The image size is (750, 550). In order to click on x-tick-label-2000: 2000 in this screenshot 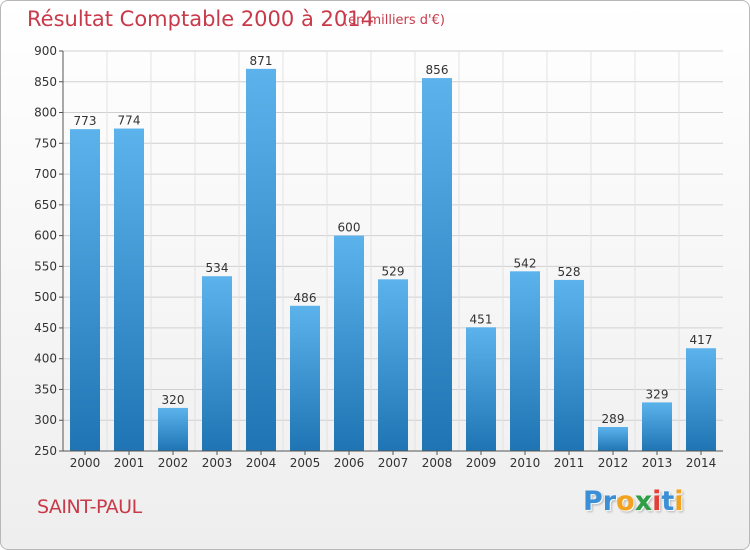, I will do `click(85, 463)`.